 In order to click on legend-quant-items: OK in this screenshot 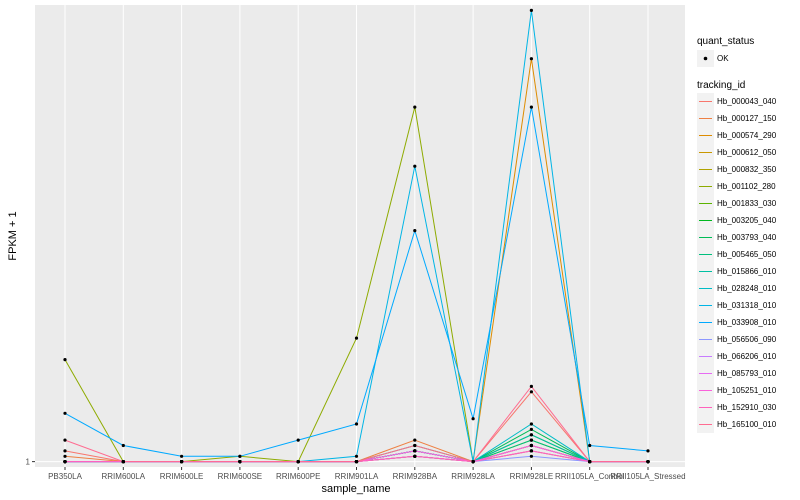, I will do `click(713, 58)`.